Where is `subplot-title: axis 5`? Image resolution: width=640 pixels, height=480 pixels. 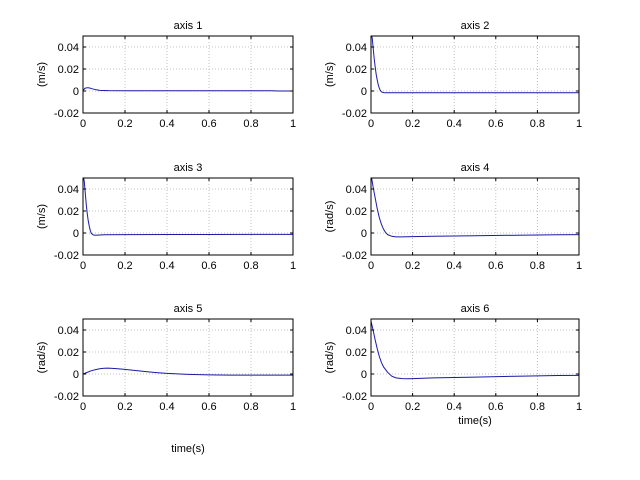
subplot-title: axis 5 is located at coordinates (188, 309).